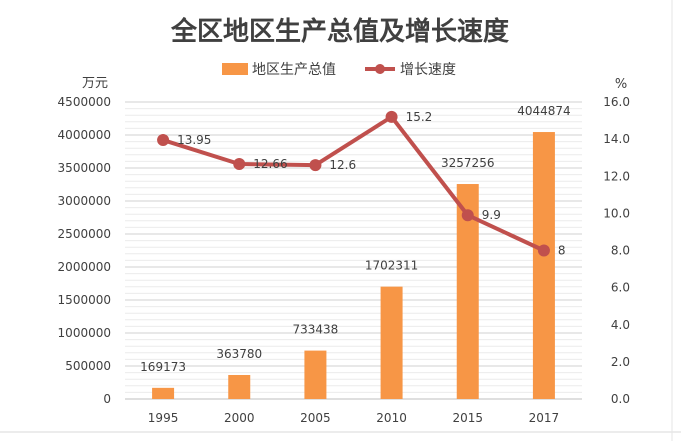 This screenshot has height=441, width=681. I want to click on legend-label-gdp: 地区生产总值, so click(294, 70).